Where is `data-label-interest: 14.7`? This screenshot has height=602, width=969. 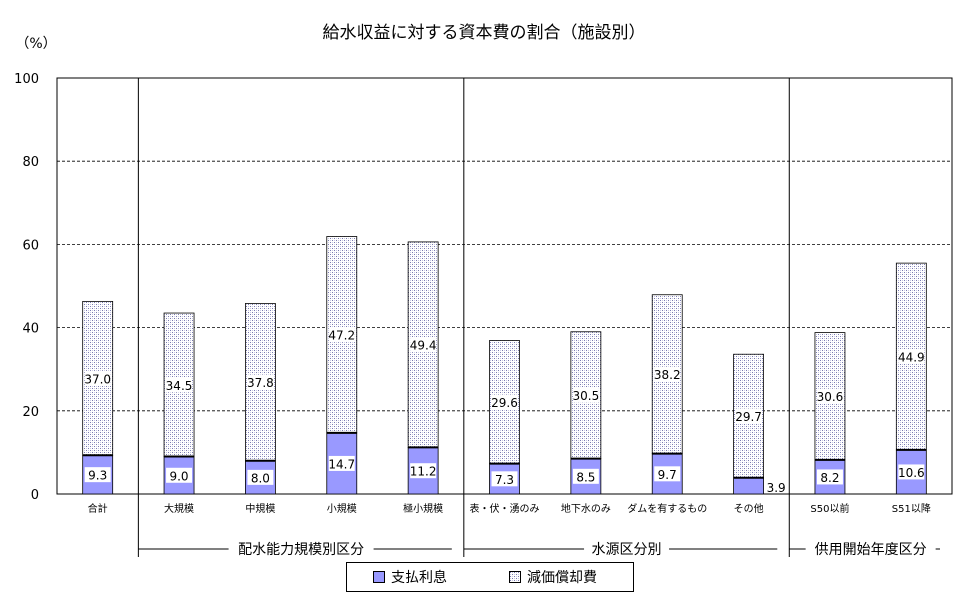 data-label-interest: 14.7 is located at coordinates (341, 464).